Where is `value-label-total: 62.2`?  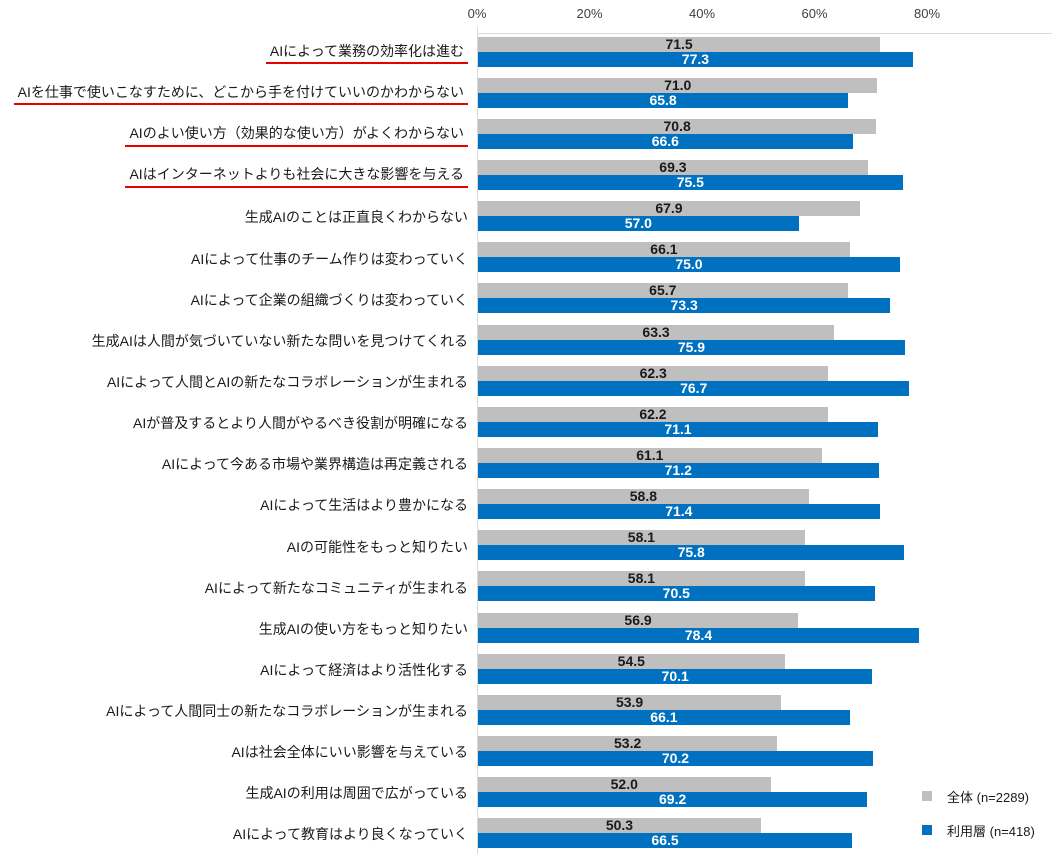
value-label-total: 62.2 is located at coordinates (653, 413).